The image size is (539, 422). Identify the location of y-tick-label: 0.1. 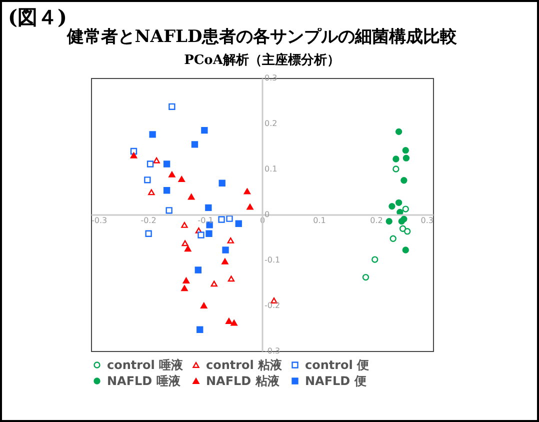
(271, 169).